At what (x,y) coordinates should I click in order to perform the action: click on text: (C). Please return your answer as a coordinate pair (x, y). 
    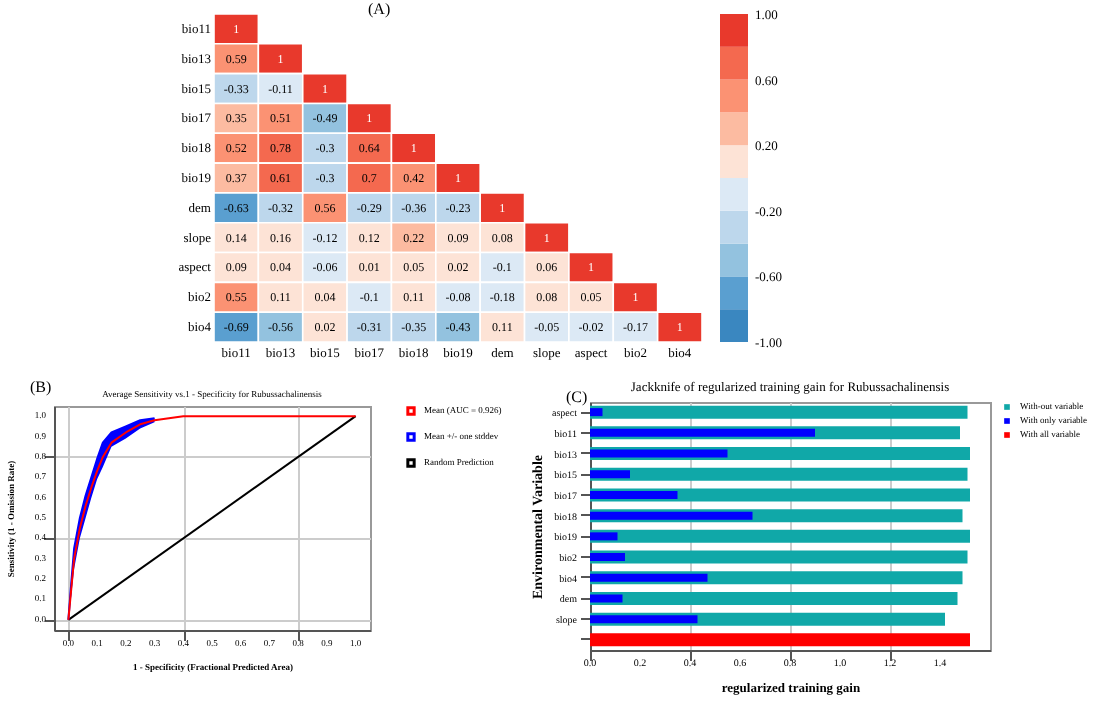
    Looking at the image, I should click on (577, 397).